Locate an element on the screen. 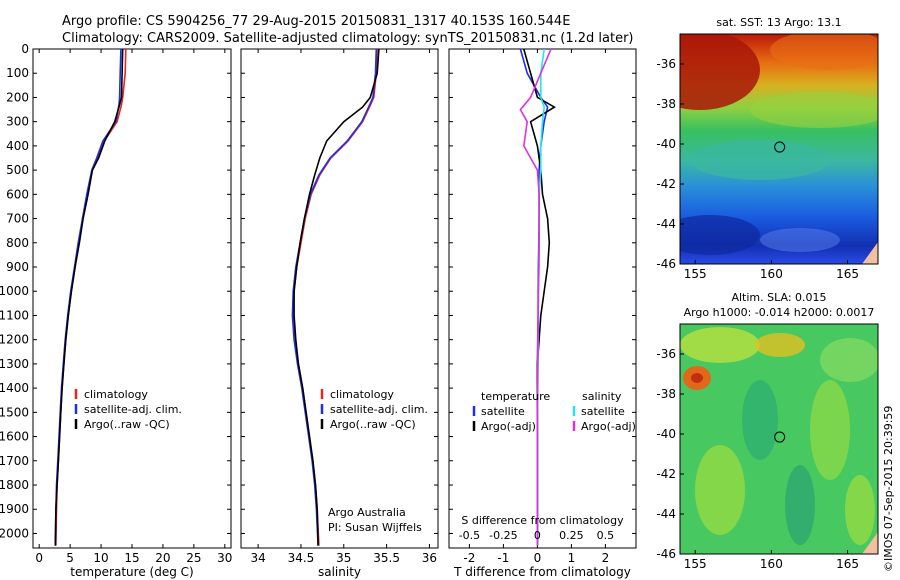 The height and width of the screenshot is (580, 900). x-tick-label: 2 is located at coordinates (606, 558).